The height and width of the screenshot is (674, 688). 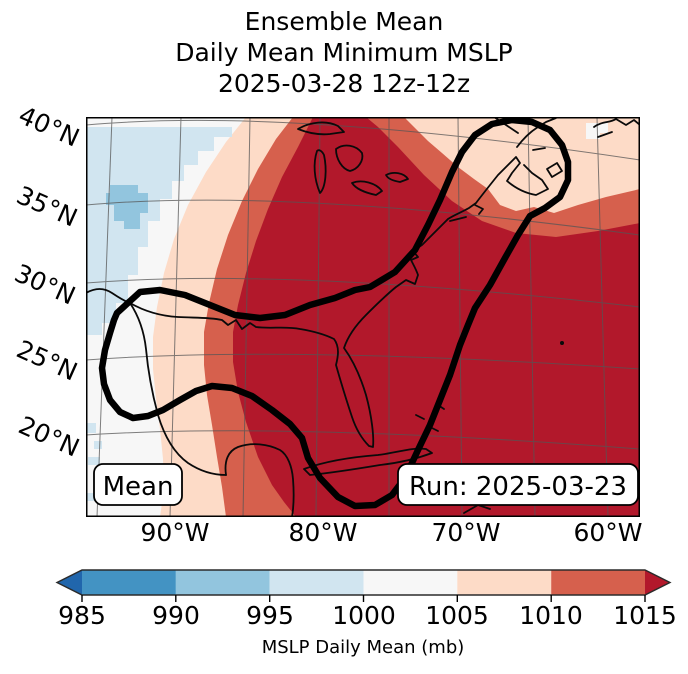 I want to click on colorbar-tick-label-1010: 1010, so click(x=551, y=615).